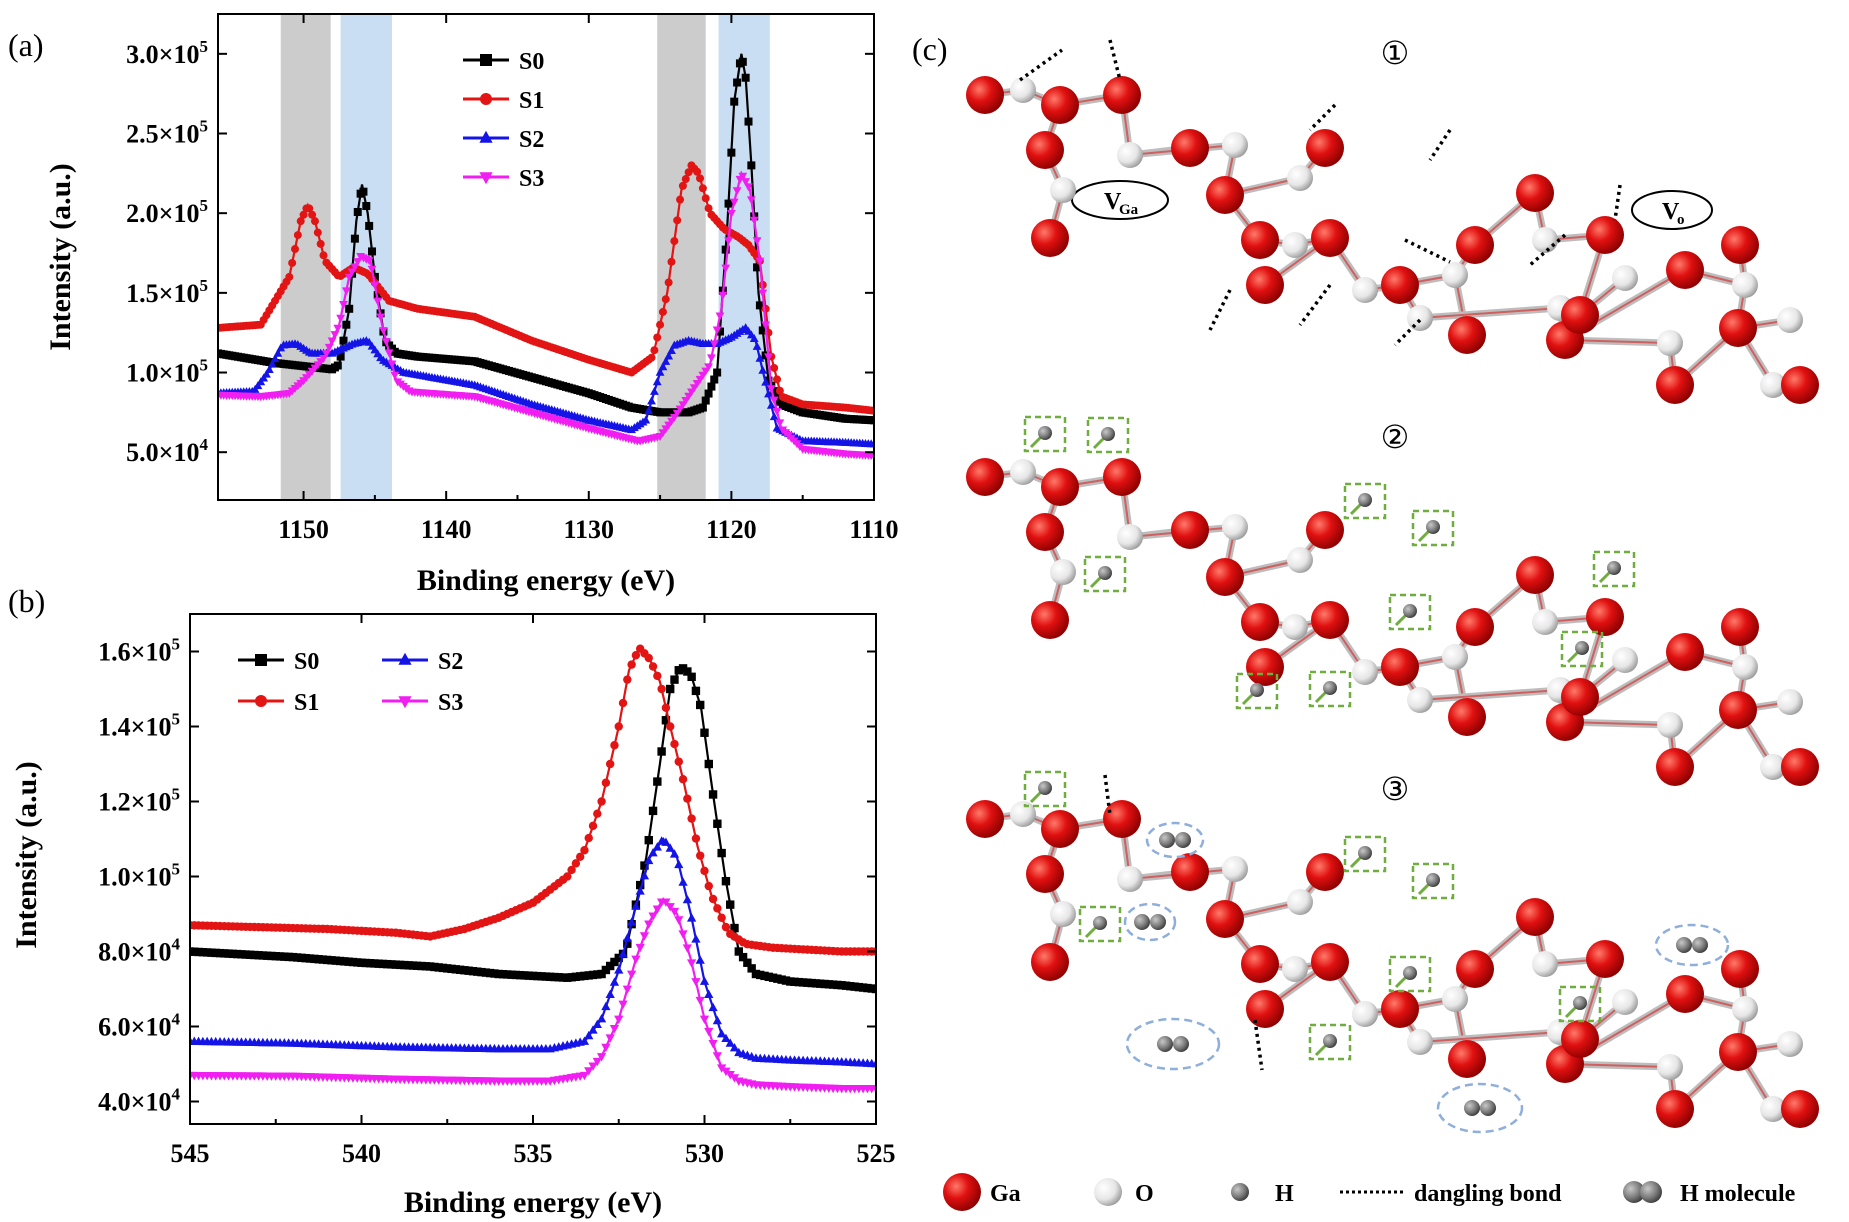  What do you see at coordinates (167, 372) in the screenshot?
I see `y-tick-label: 1.0×10⁵` at bounding box center [167, 372].